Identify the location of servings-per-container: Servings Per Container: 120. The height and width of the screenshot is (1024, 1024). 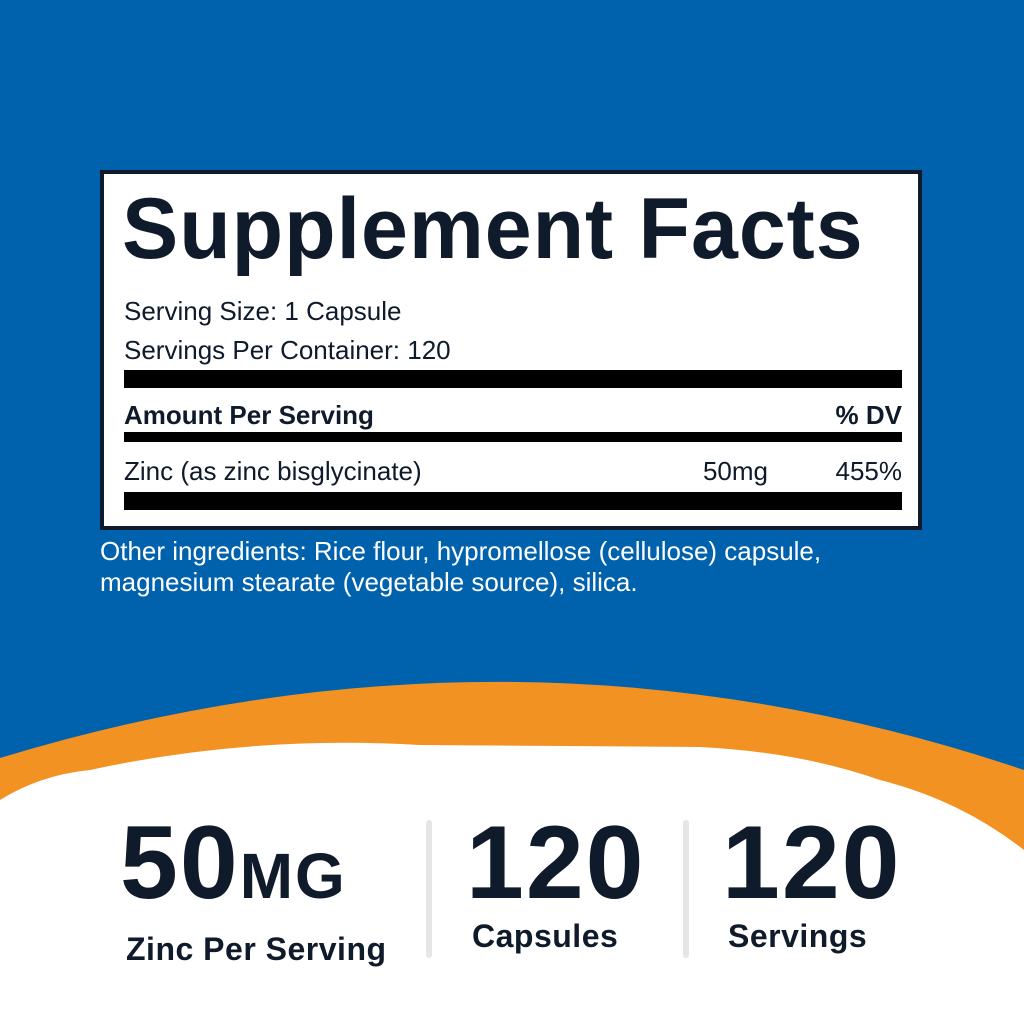
(287, 350).